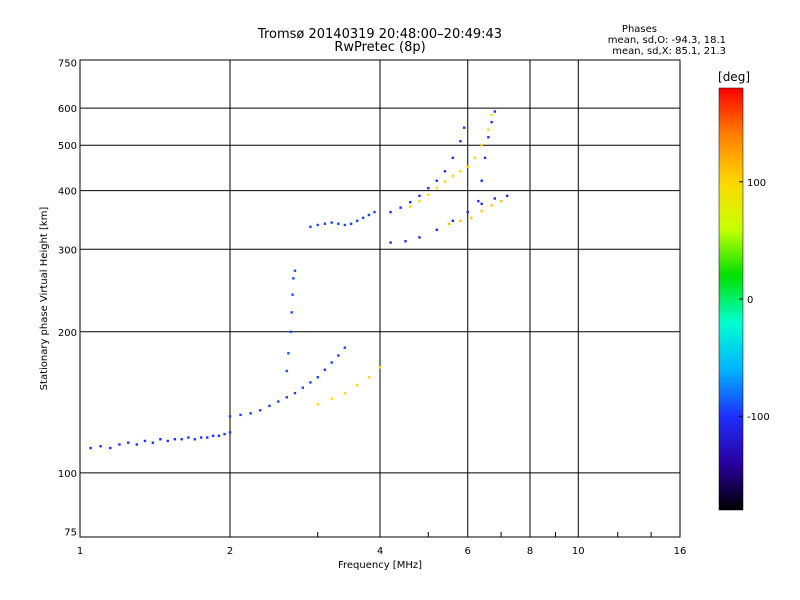  What do you see at coordinates (680, 551) in the screenshot?
I see `x-tick-label: 16` at bounding box center [680, 551].